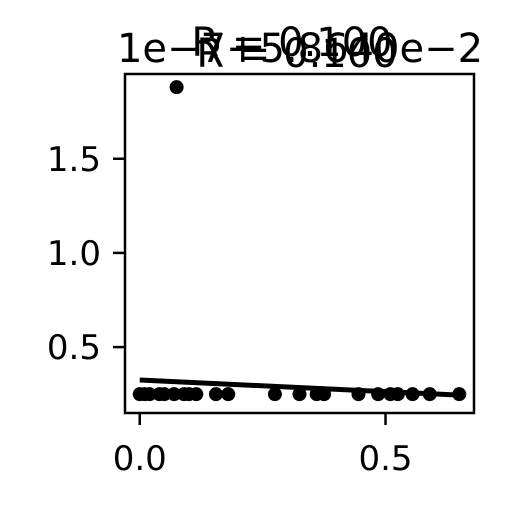 Image resolution: width=509 pixels, height=513 pixels. Describe the element at coordinates (385, 459) in the screenshot. I see `x-tick-label: 0.5` at that location.